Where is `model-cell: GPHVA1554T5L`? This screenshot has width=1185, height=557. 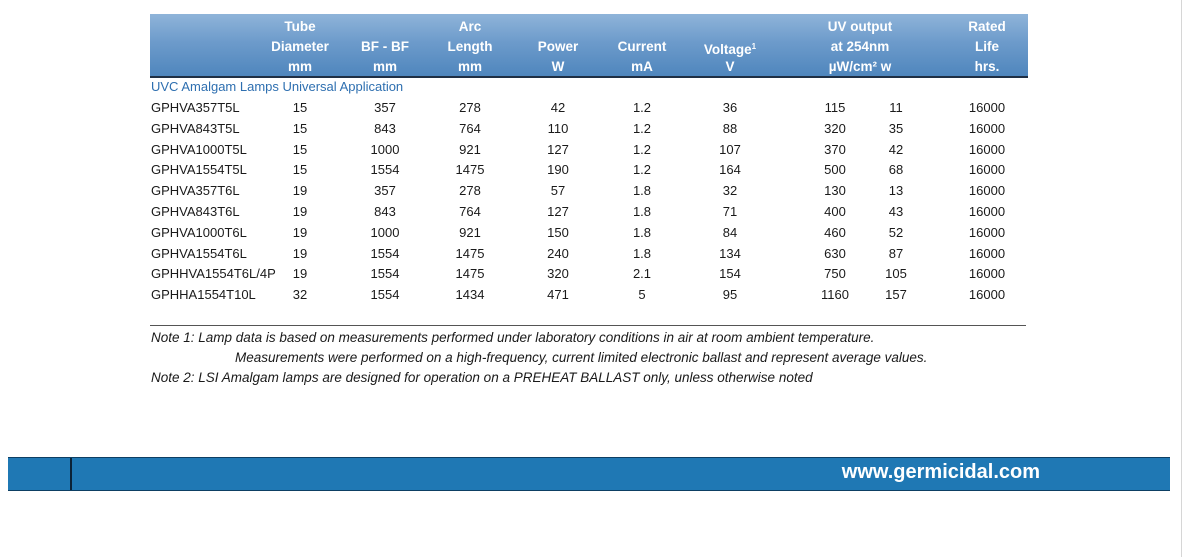 model-cell: GPHVA1554T5L is located at coordinates (199, 170).